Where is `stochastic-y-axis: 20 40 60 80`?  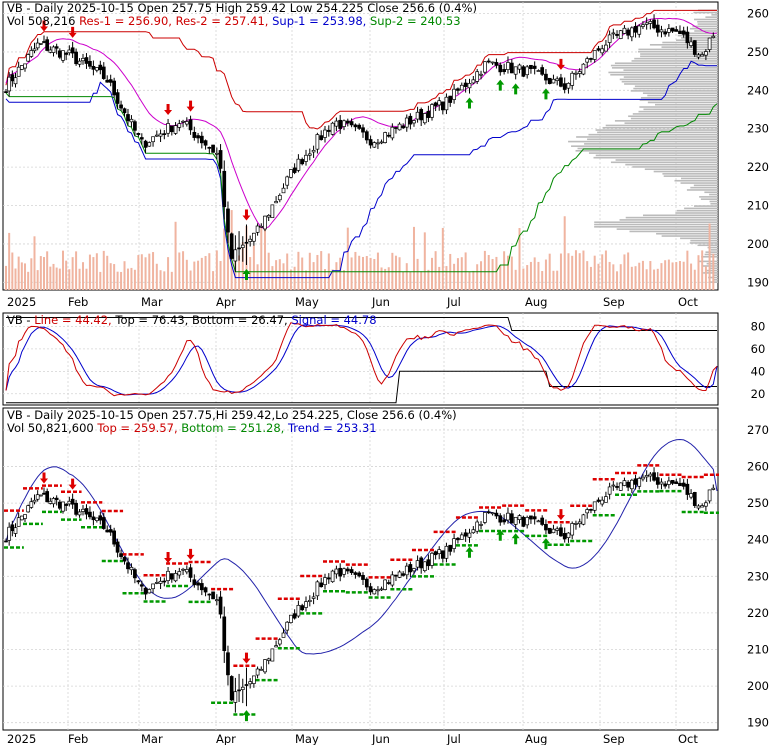
stochastic-y-axis: 20 40 60 80 is located at coordinates (758, 359).